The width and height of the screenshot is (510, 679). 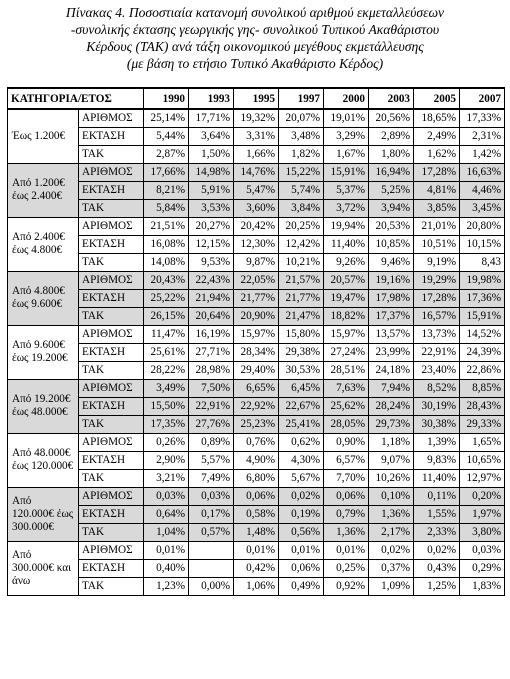 I want to click on value-cell: 8,43, so click(x=482, y=262).